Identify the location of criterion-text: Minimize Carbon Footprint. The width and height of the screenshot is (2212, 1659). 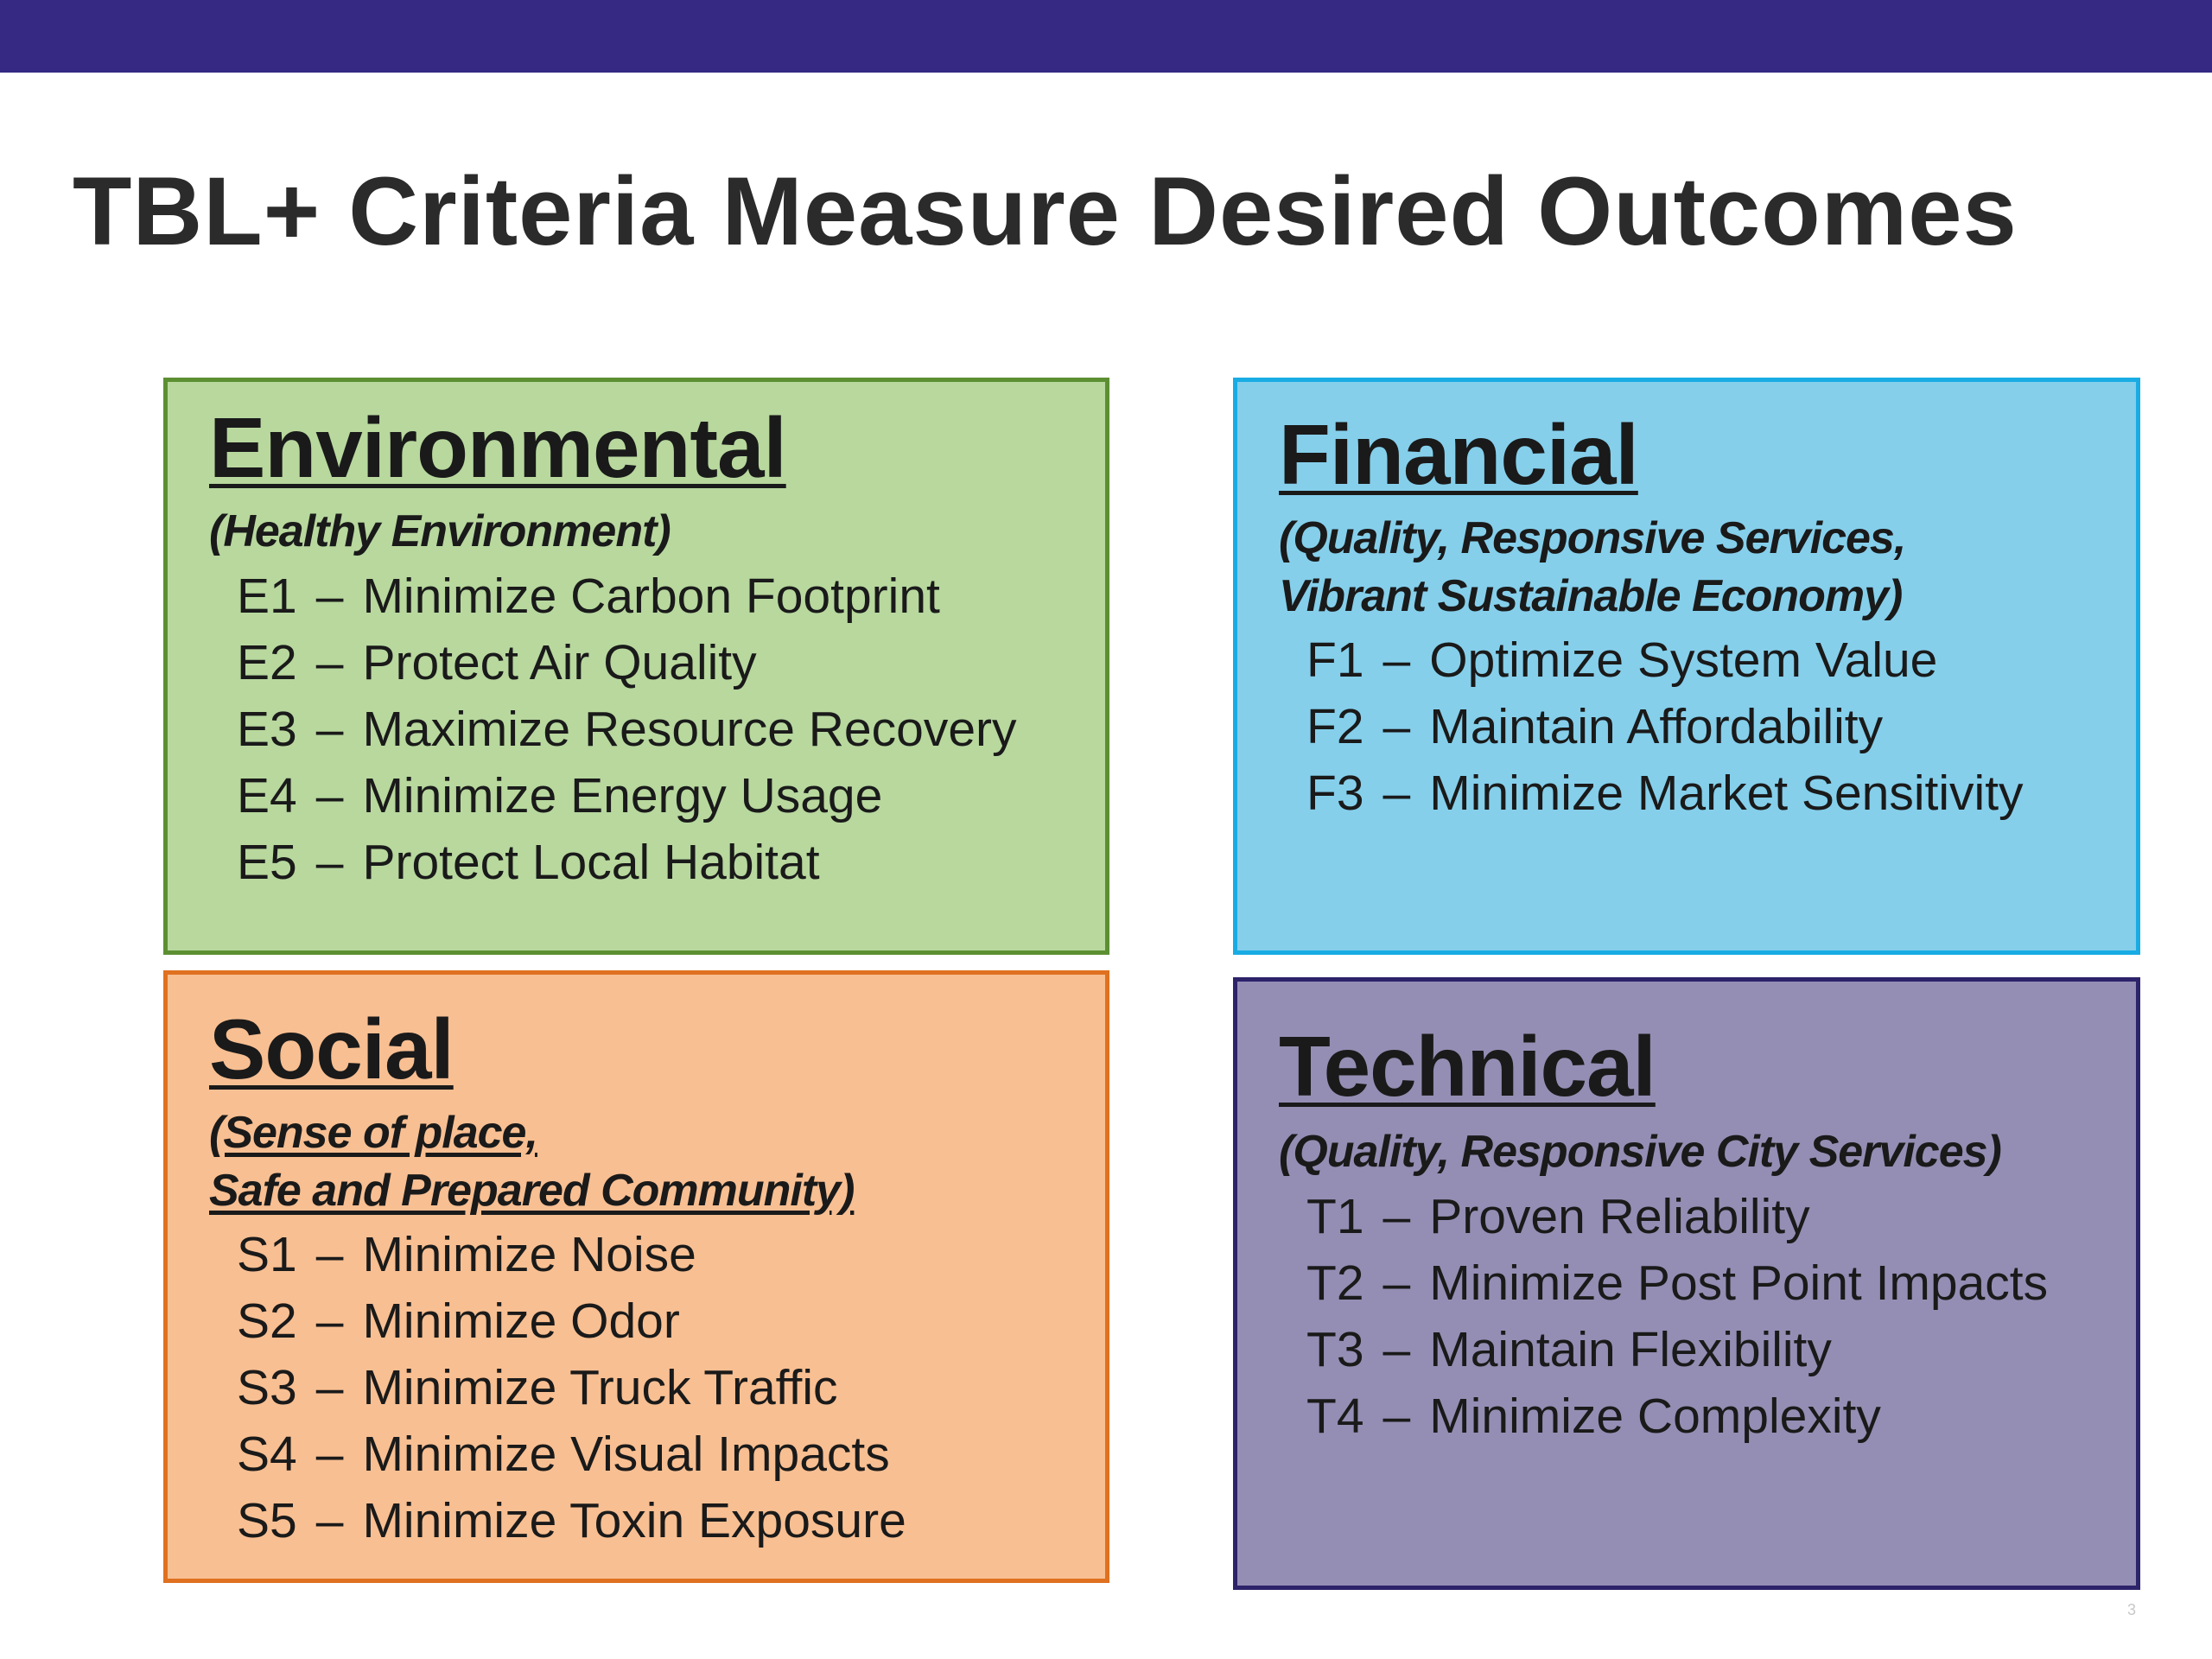
(651, 596).